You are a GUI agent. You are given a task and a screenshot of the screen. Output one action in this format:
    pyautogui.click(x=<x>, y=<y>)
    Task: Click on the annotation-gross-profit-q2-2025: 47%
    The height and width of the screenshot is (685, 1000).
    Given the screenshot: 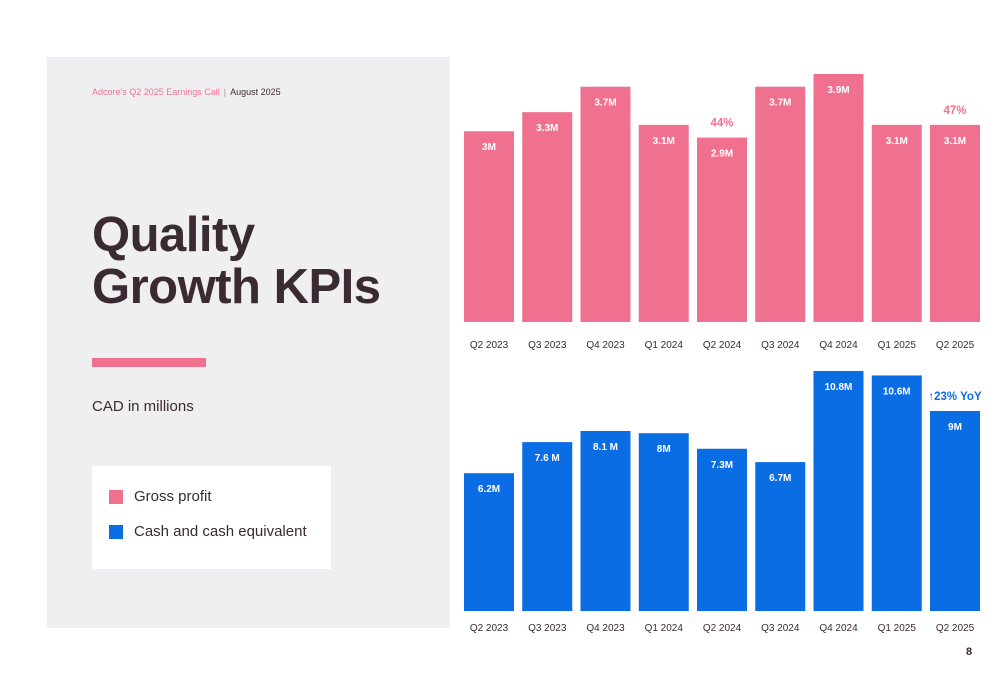 What is the action you would take?
    pyautogui.click(x=954, y=111)
    